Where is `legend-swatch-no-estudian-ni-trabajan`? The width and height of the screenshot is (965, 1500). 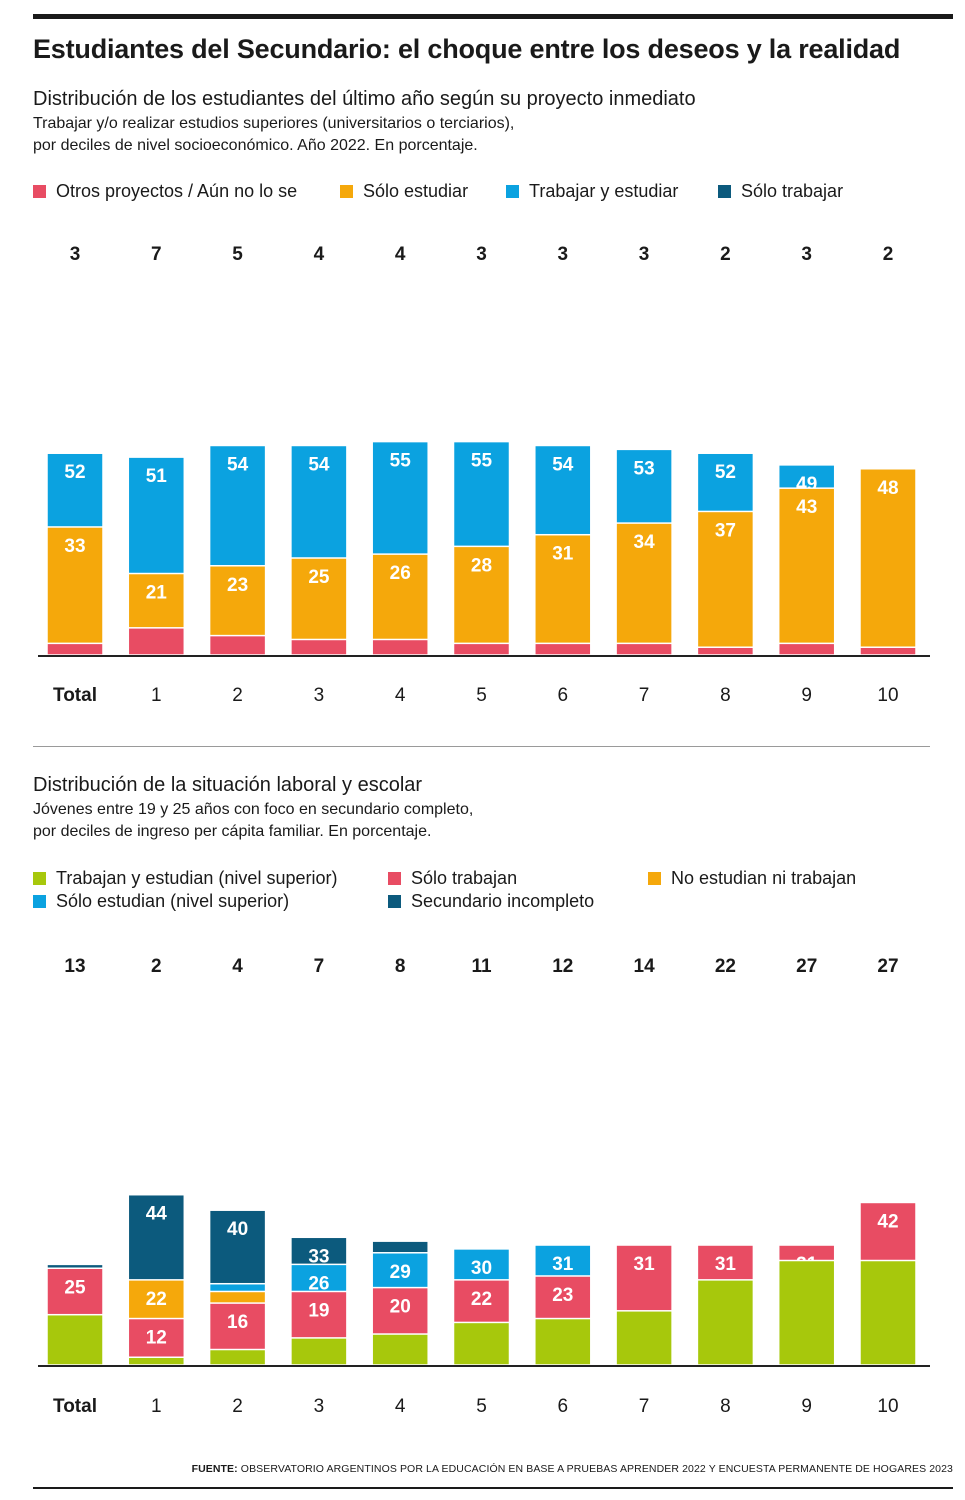 legend-swatch-no-estudian-ni-trabajan is located at coordinates (654, 878).